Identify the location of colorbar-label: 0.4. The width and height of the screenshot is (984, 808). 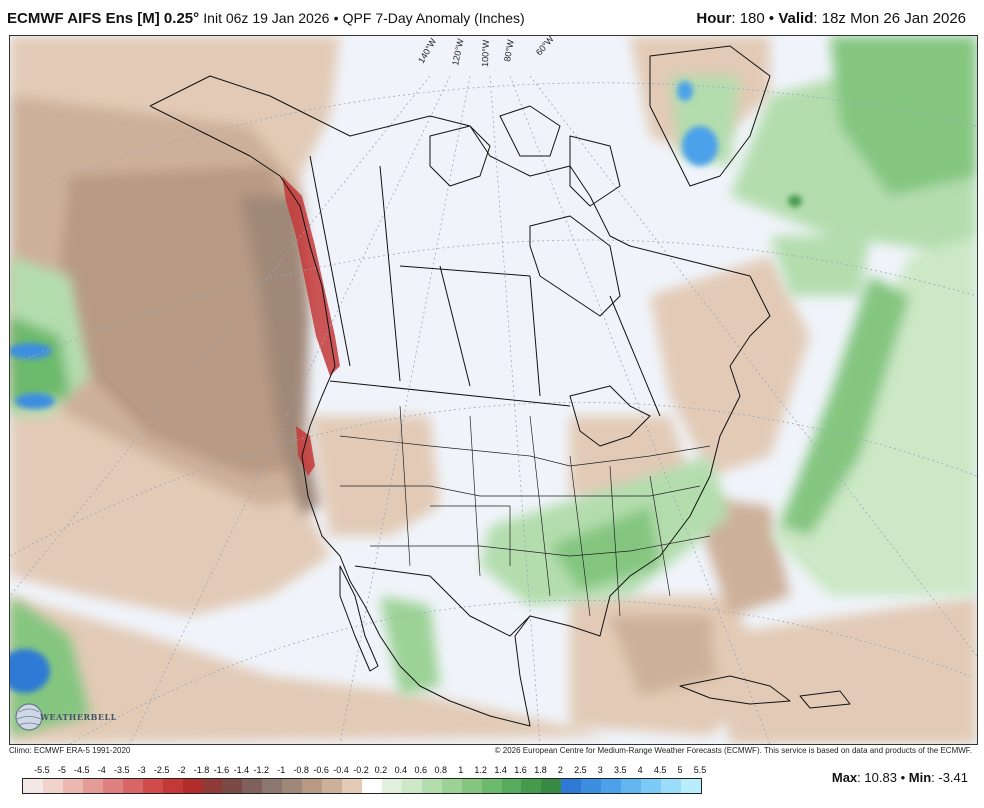
(401, 770).